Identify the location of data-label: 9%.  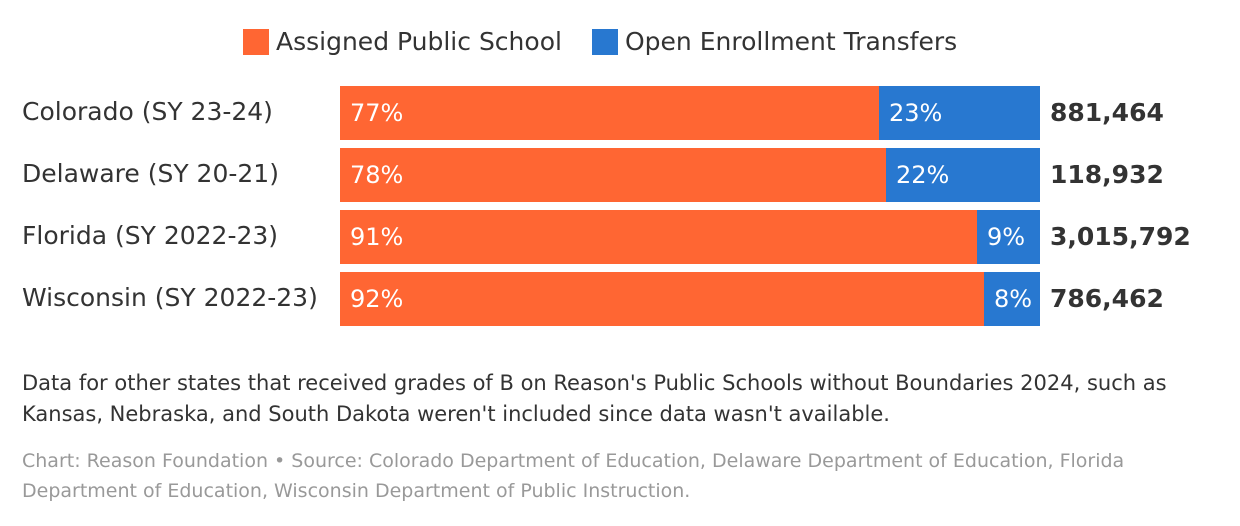
(1006, 237).